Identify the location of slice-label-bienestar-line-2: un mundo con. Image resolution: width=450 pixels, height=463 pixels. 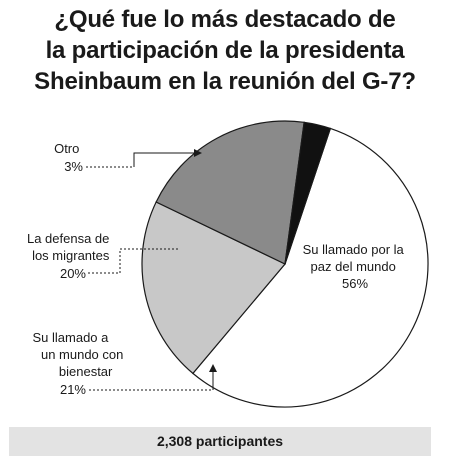
(82, 354).